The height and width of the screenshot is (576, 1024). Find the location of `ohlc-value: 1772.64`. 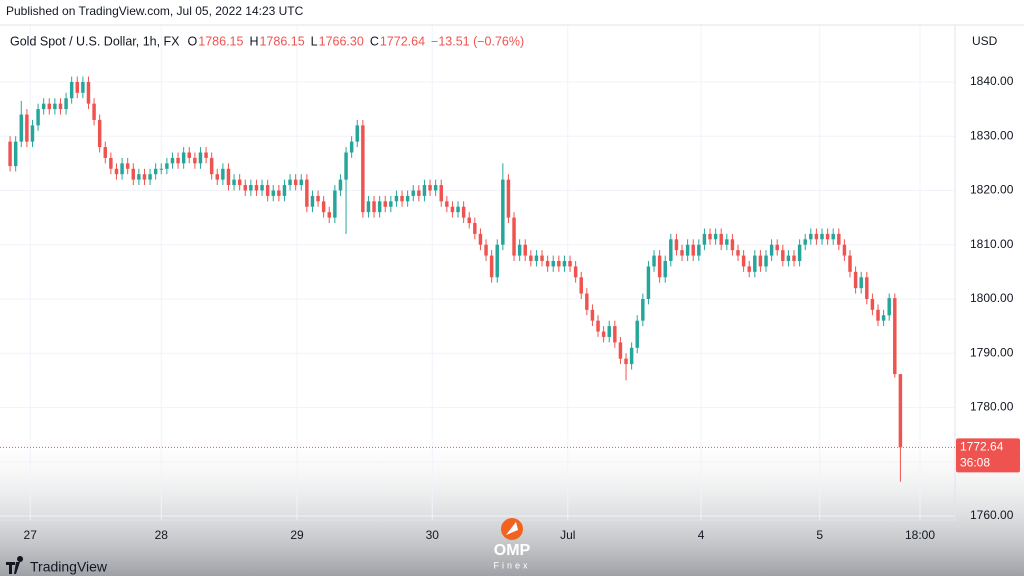

ohlc-value: 1772.64 is located at coordinates (402, 41).